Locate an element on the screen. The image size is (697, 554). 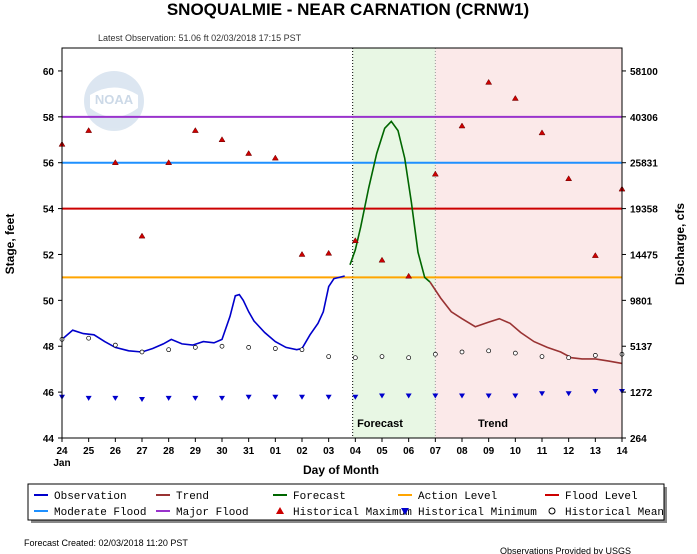
noaa-logo: NOAA is located at coordinates (114, 101).